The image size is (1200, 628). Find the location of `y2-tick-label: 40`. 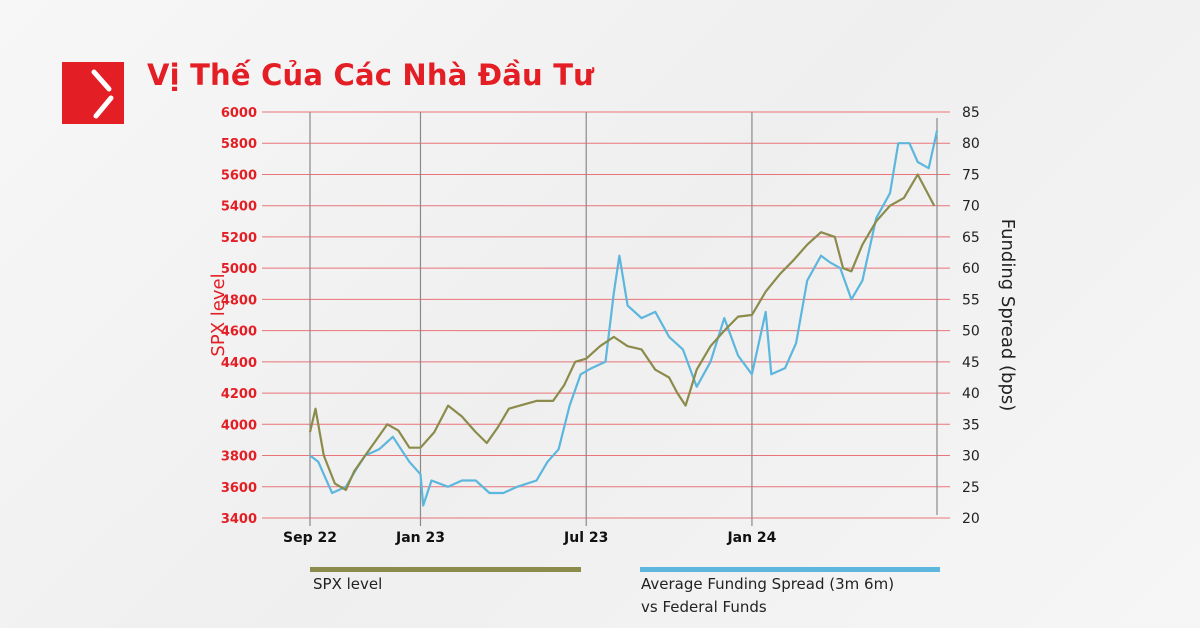

y2-tick-label: 40 is located at coordinates (971, 394).